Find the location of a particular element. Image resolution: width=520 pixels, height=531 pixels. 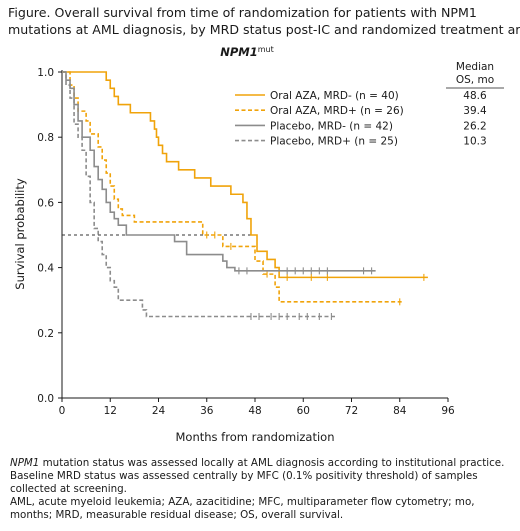

chart-subtitle: NPM1mut is located at coordinates (247, 52).